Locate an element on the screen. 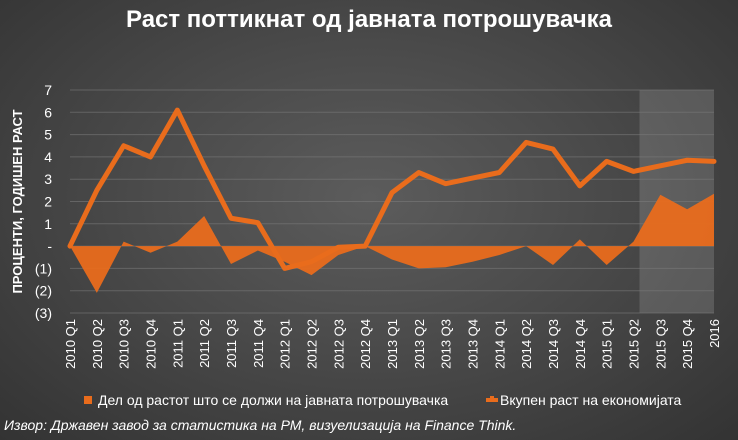 This screenshot has width=738, height=440. x-tick-label: 2012 Q2 is located at coordinates (312, 344).